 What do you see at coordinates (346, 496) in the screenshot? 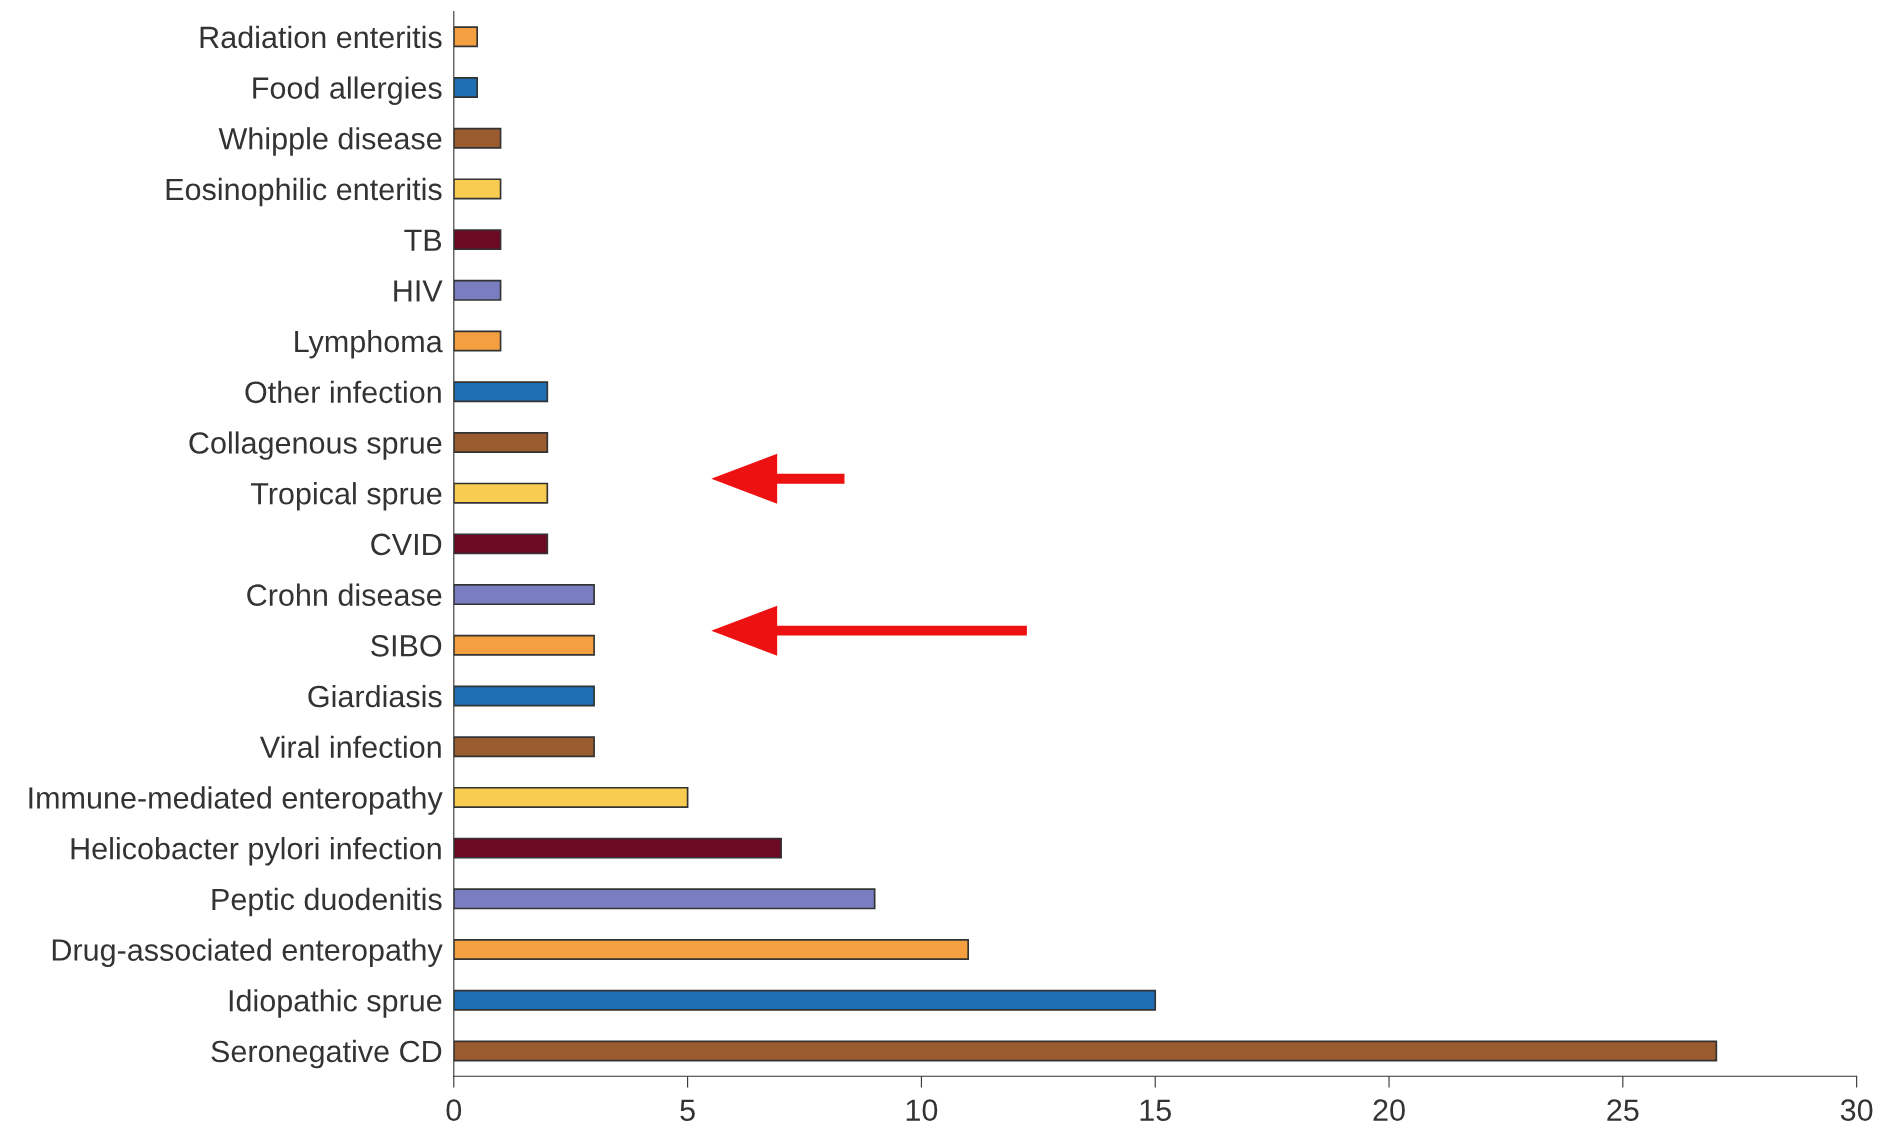
I see `y-tick-label: Tropical sprue` at bounding box center [346, 496].